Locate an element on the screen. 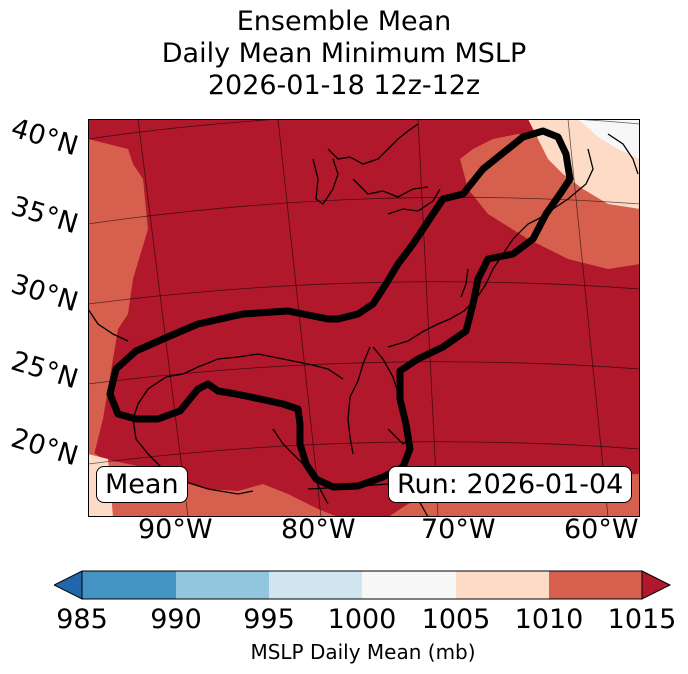  colorbar-arrow-low is located at coordinates (68, 585).